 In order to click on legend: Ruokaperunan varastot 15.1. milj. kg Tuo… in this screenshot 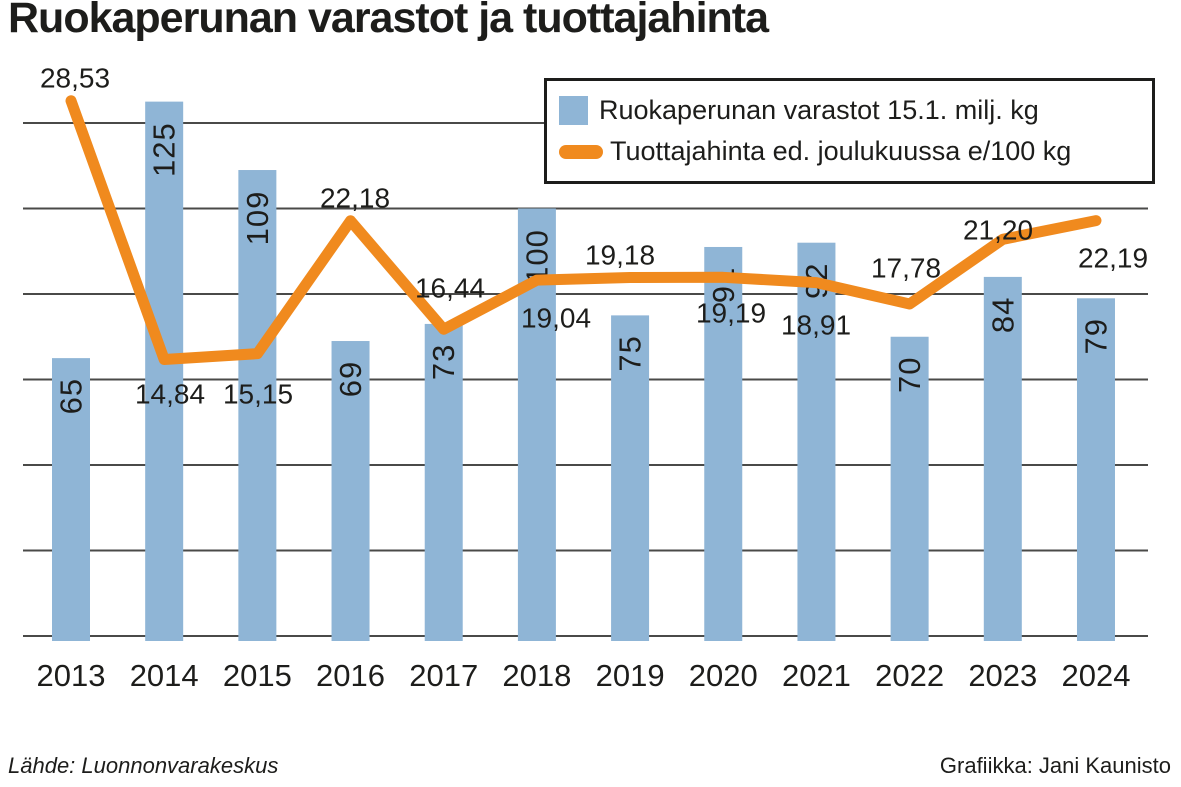, I will do `click(849, 131)`.